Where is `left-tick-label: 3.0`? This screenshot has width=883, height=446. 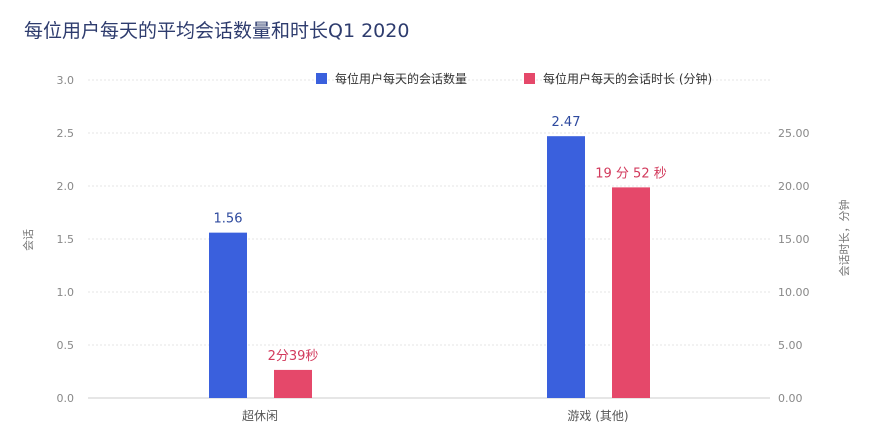
left-tick-label: 3.0 is located at coordinates (66, 80).